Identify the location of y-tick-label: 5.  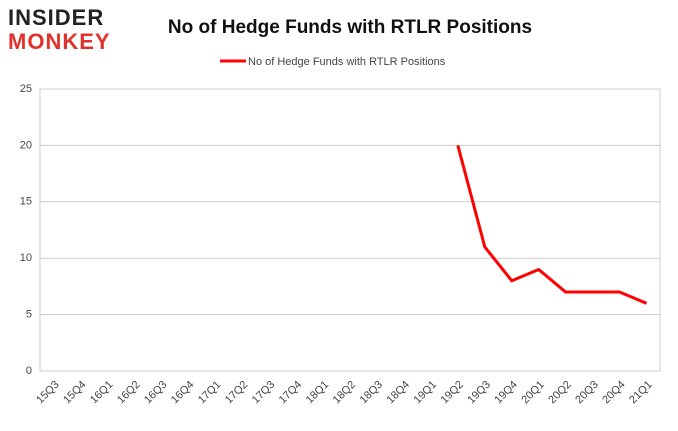
(29, 315).